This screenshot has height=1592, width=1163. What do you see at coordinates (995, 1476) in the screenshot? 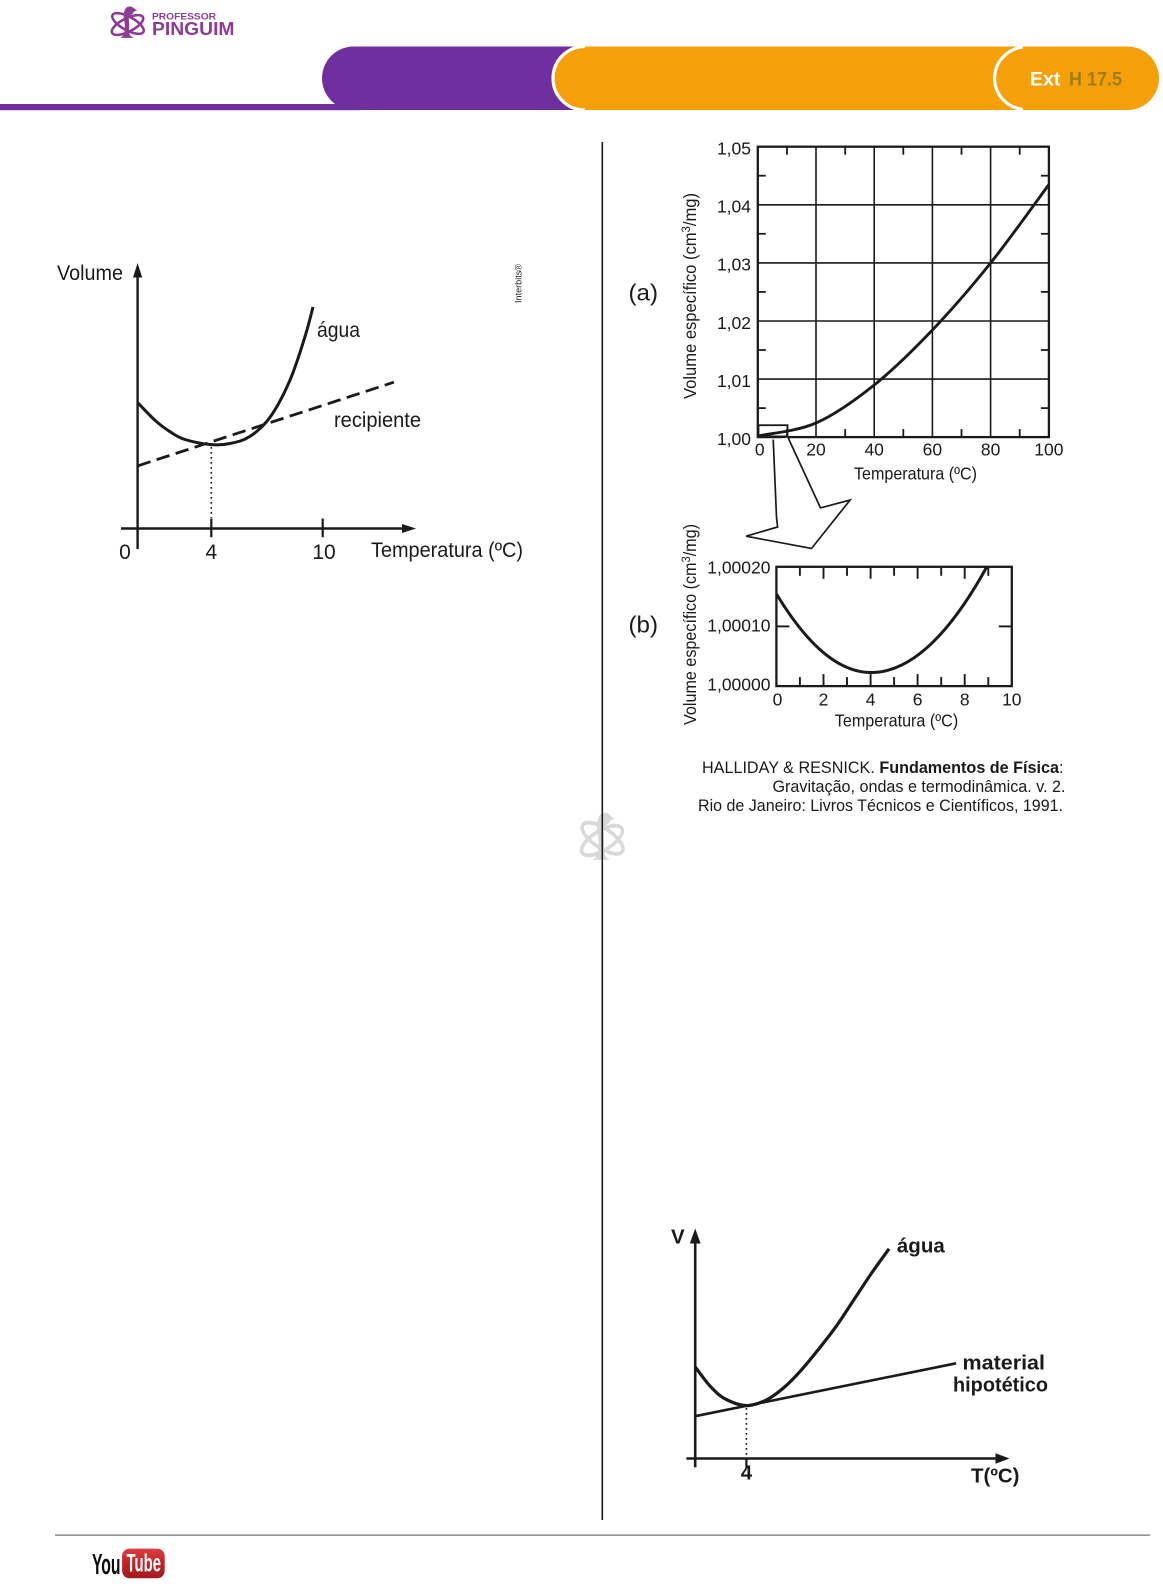
I see `svg-text: T(ºC)` at bounding box center [995, 1476].